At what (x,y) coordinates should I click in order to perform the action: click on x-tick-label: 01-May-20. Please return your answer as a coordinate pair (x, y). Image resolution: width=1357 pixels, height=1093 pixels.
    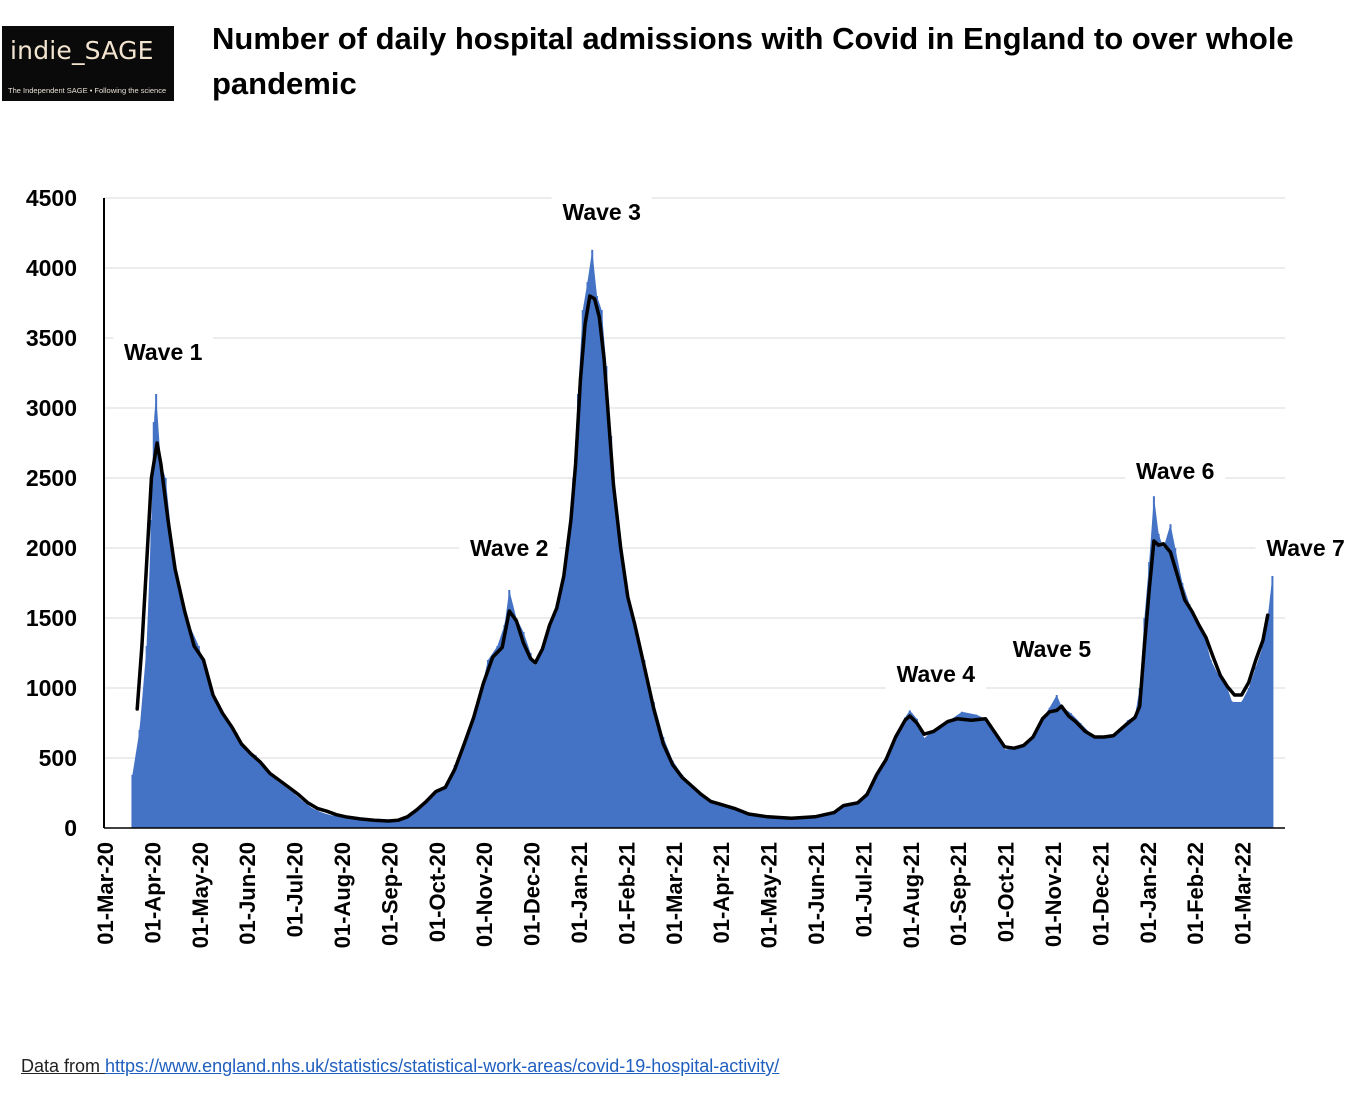
    Looking at the image, I should click on (200, 895).